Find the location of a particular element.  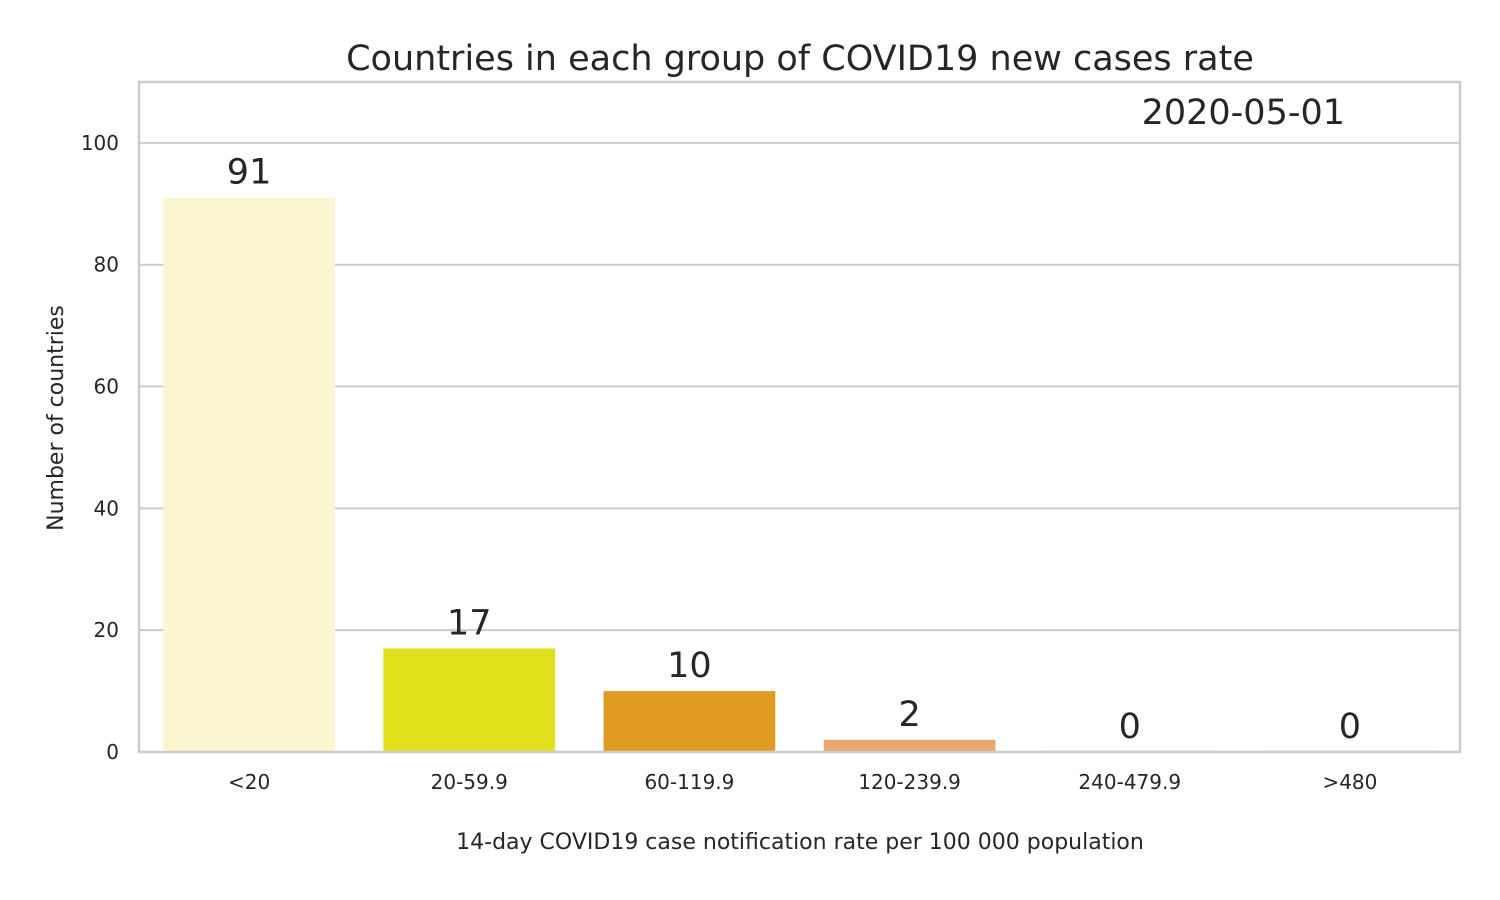

y-tick-label: 0 is located at coordinates (112, 752).